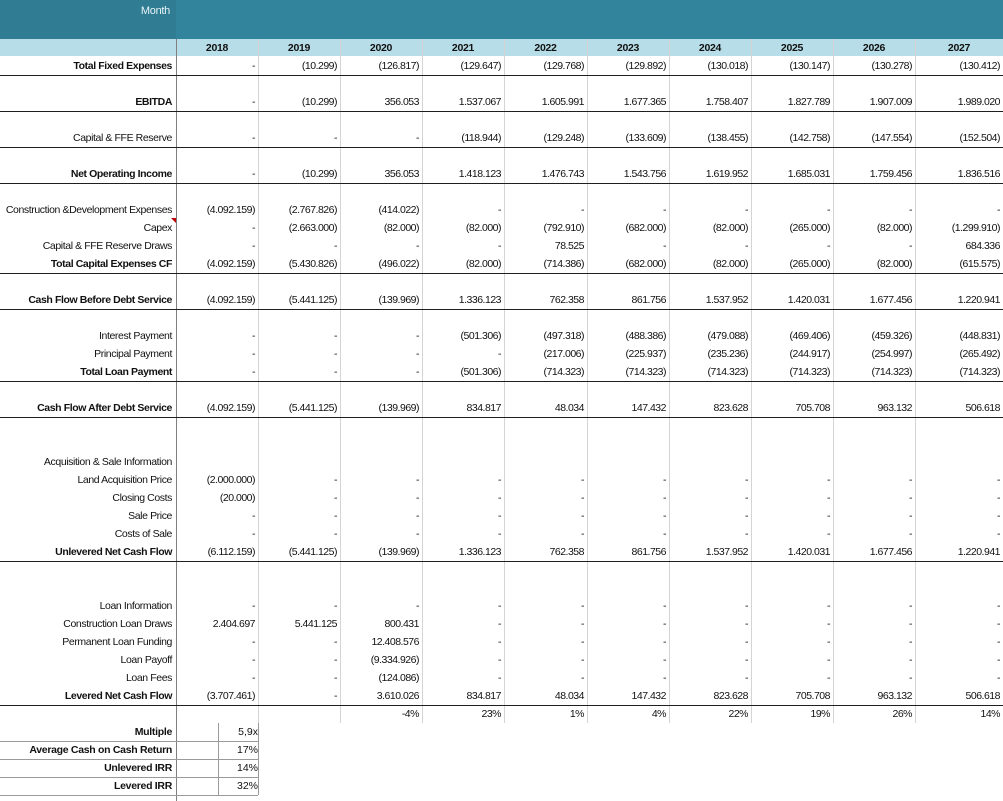 The height and width of the screenshot is (801, 1003). Describe the element at coordinates (143, 534) in the screenshot. I see `row-label: Costs of Sale` at that location.